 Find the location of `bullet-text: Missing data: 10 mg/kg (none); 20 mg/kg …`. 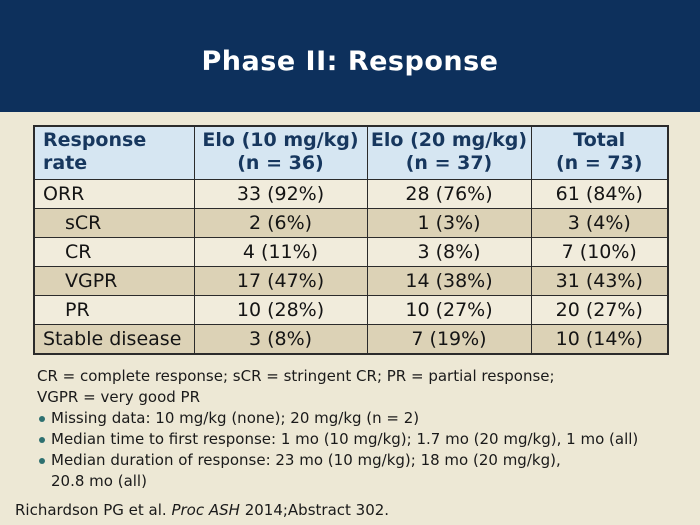

bullet-text: Missing data: 10 mg/kg (none); 20 mg/kg … is located at coordinates (235, 418).